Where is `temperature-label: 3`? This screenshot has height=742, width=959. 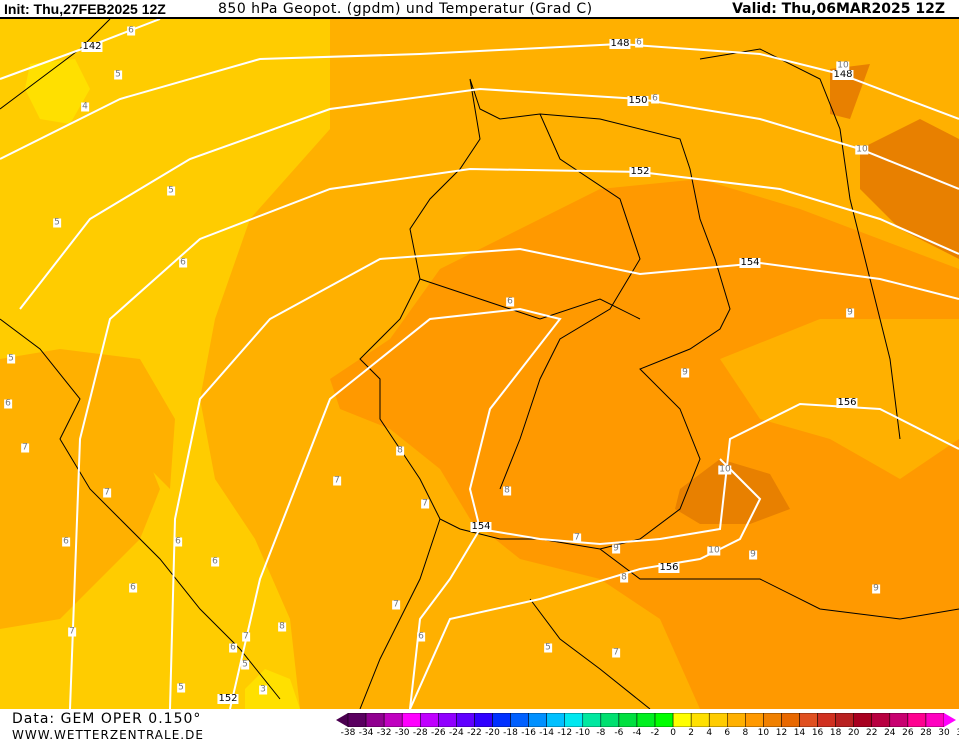
temperature-label: 3 is located at coordinates (263, 689).